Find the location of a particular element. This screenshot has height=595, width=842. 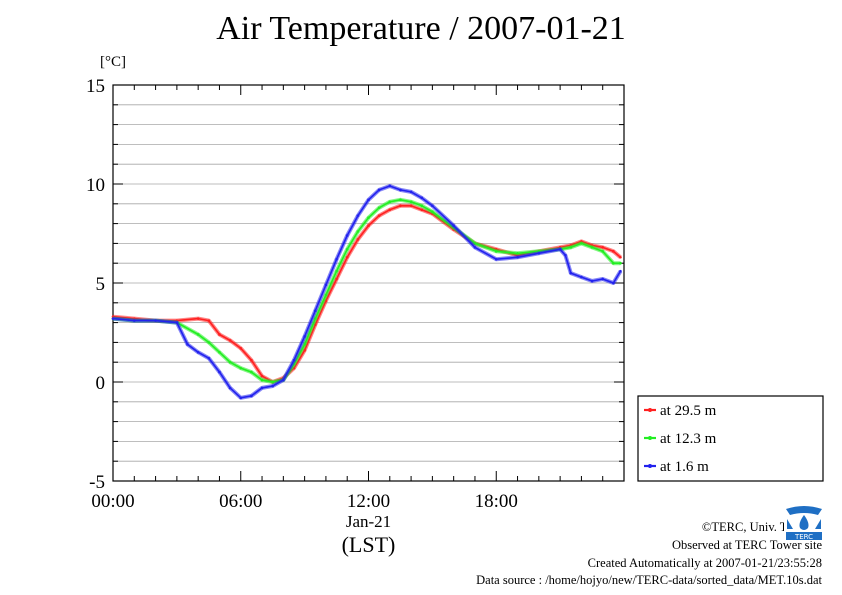

observed-site-text: Observed at TERC Tower site is located at coordinates (746, 545).